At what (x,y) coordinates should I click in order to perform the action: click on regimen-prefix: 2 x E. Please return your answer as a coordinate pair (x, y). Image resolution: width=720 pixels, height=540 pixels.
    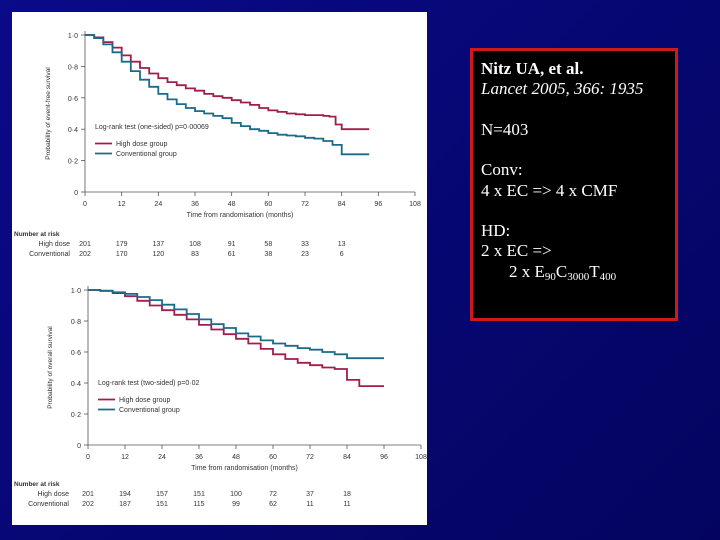
    Looking at the image, I should click on (527, 271).